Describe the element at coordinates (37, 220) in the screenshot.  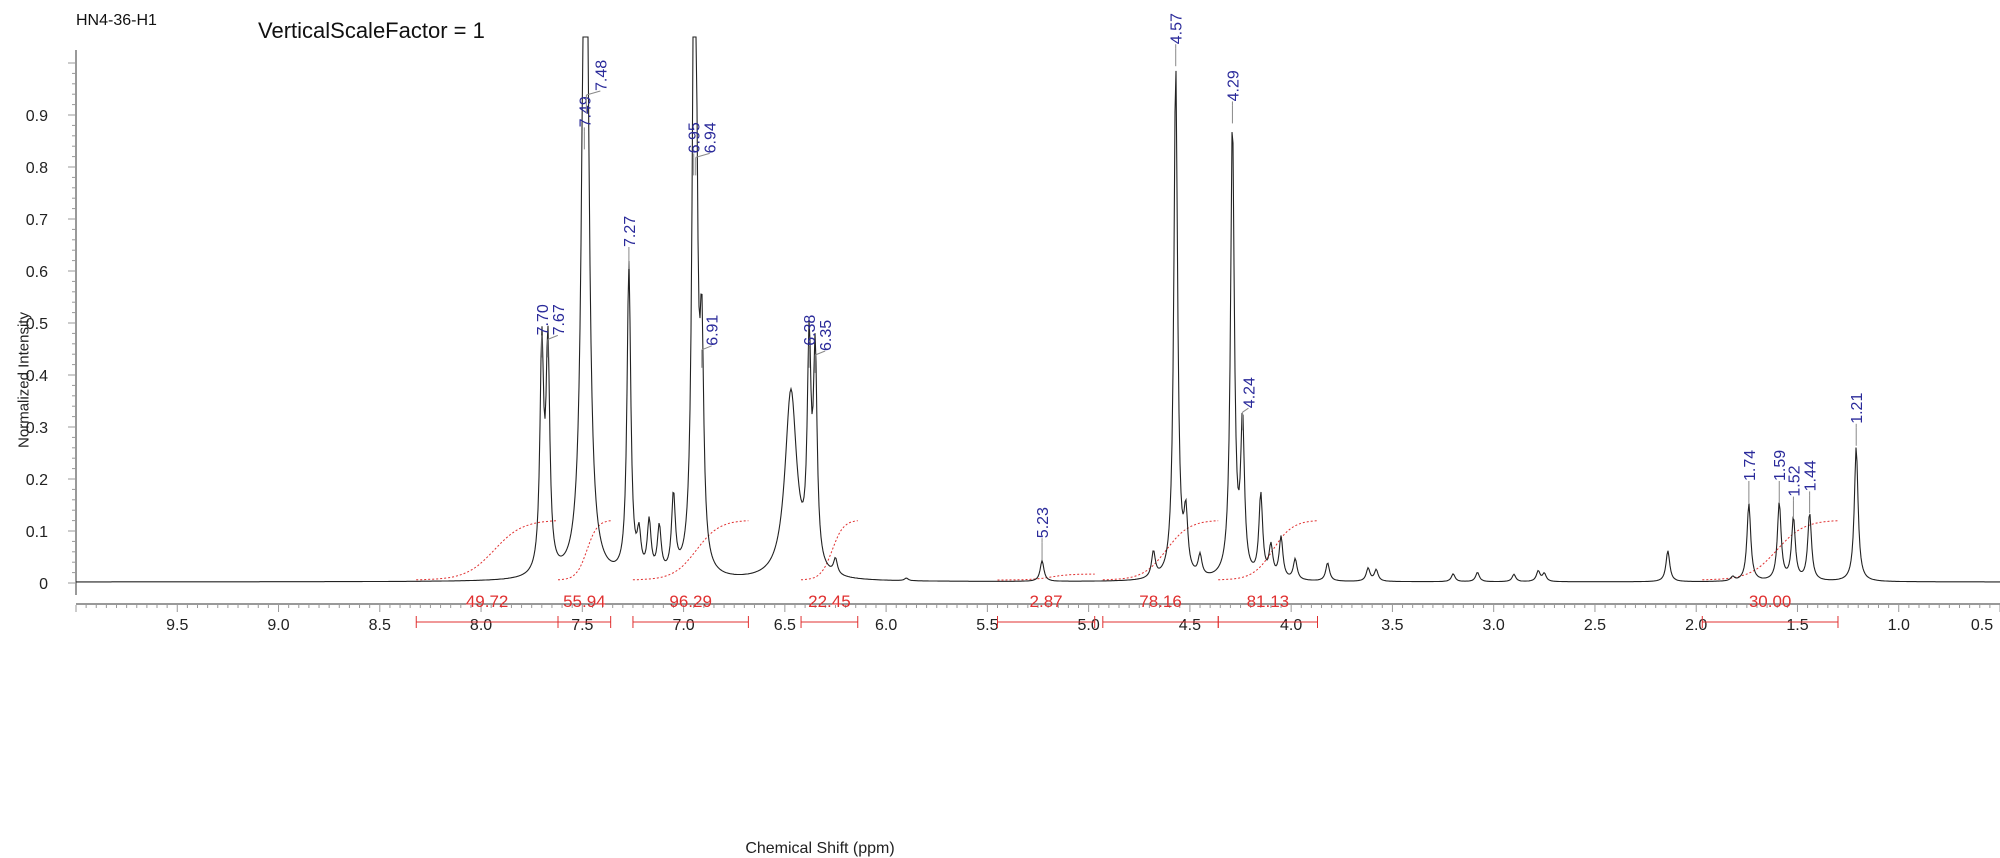
I see `y-tick-label: 0.7` at that location.